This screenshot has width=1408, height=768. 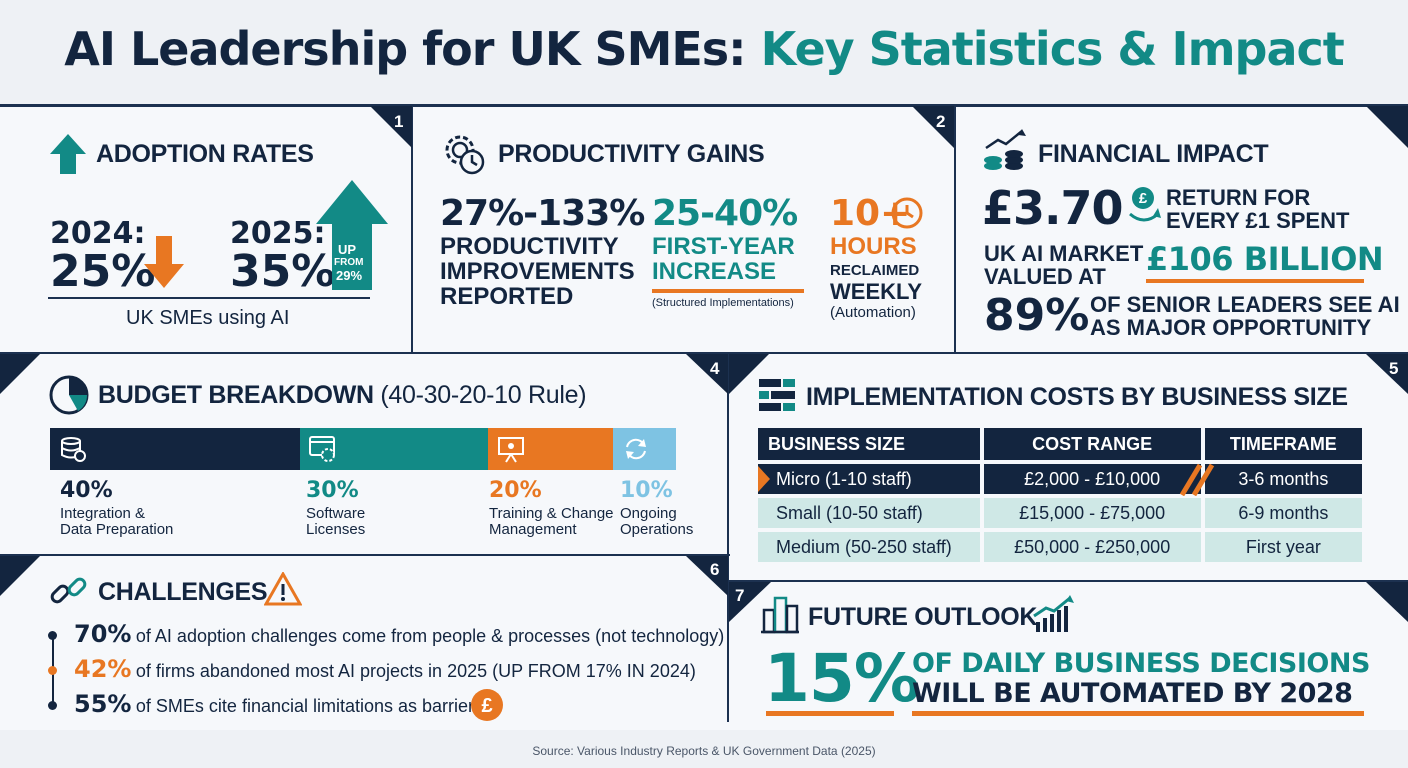 What do you see at coordinates (715, 569) in the screenshot?
I see `section-number-6: 6` at bounding box center [715, 569].